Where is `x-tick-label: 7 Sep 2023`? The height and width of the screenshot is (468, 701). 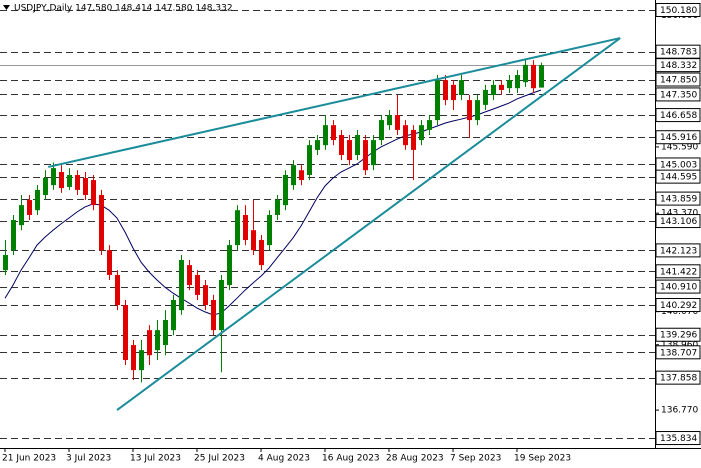
x-tick-label: 7 Sep 2023 is located at coordinates (475, 459).